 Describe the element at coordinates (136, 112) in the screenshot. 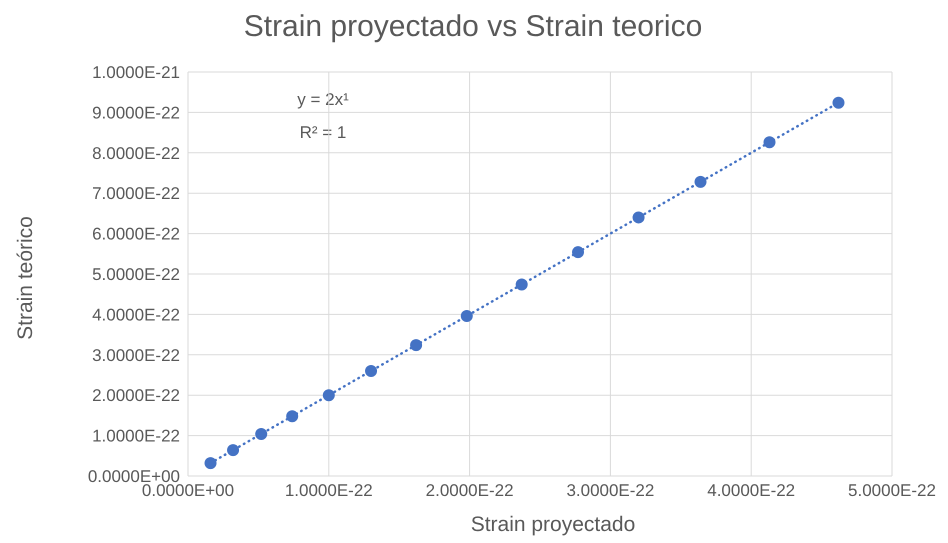

I see `y-tick-label: 9.0000E-22` at that location.